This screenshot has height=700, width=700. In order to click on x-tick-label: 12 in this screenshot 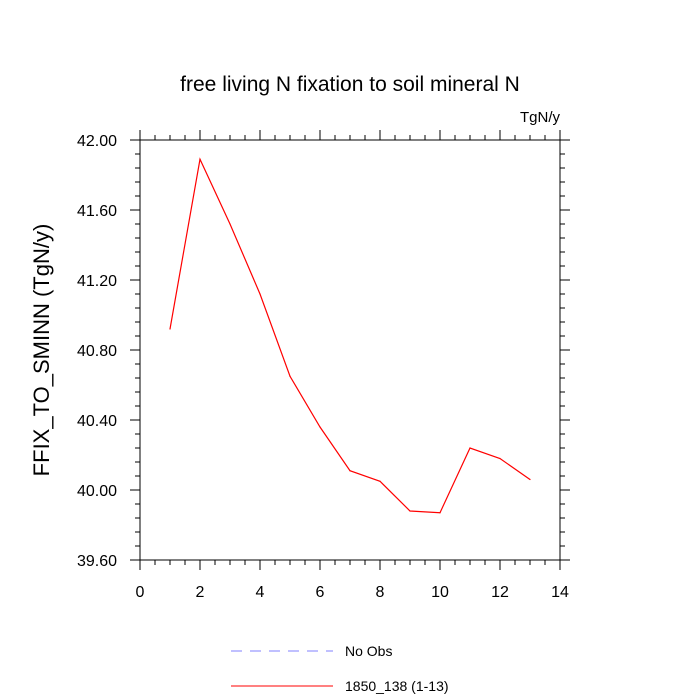, I will do `click(500, 592)`.